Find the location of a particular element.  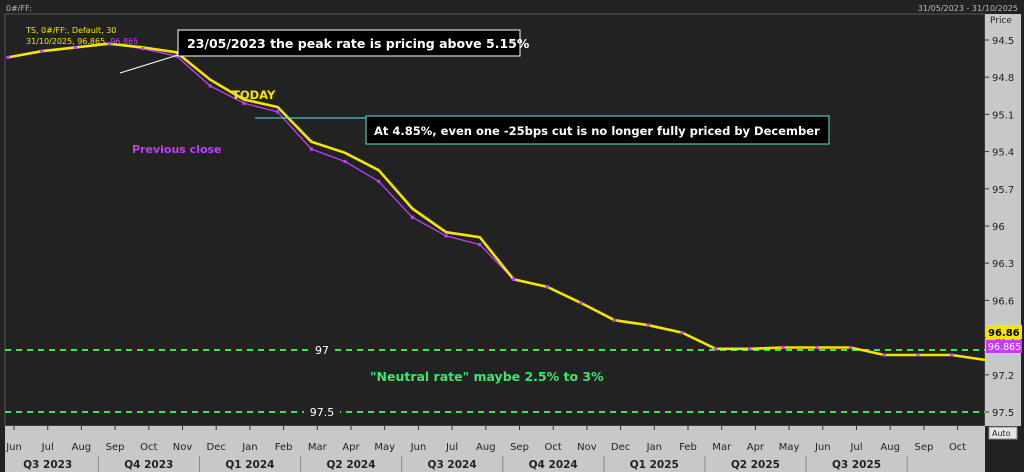

y-tick-label: 97.5 is located at coordinates (1003, 413).